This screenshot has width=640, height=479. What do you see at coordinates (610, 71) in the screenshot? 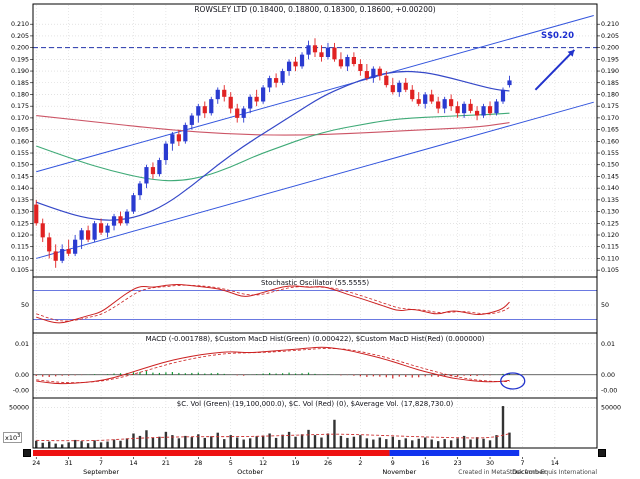
I see `price-axis-label: 0.190` at bounding box center [610, 71].